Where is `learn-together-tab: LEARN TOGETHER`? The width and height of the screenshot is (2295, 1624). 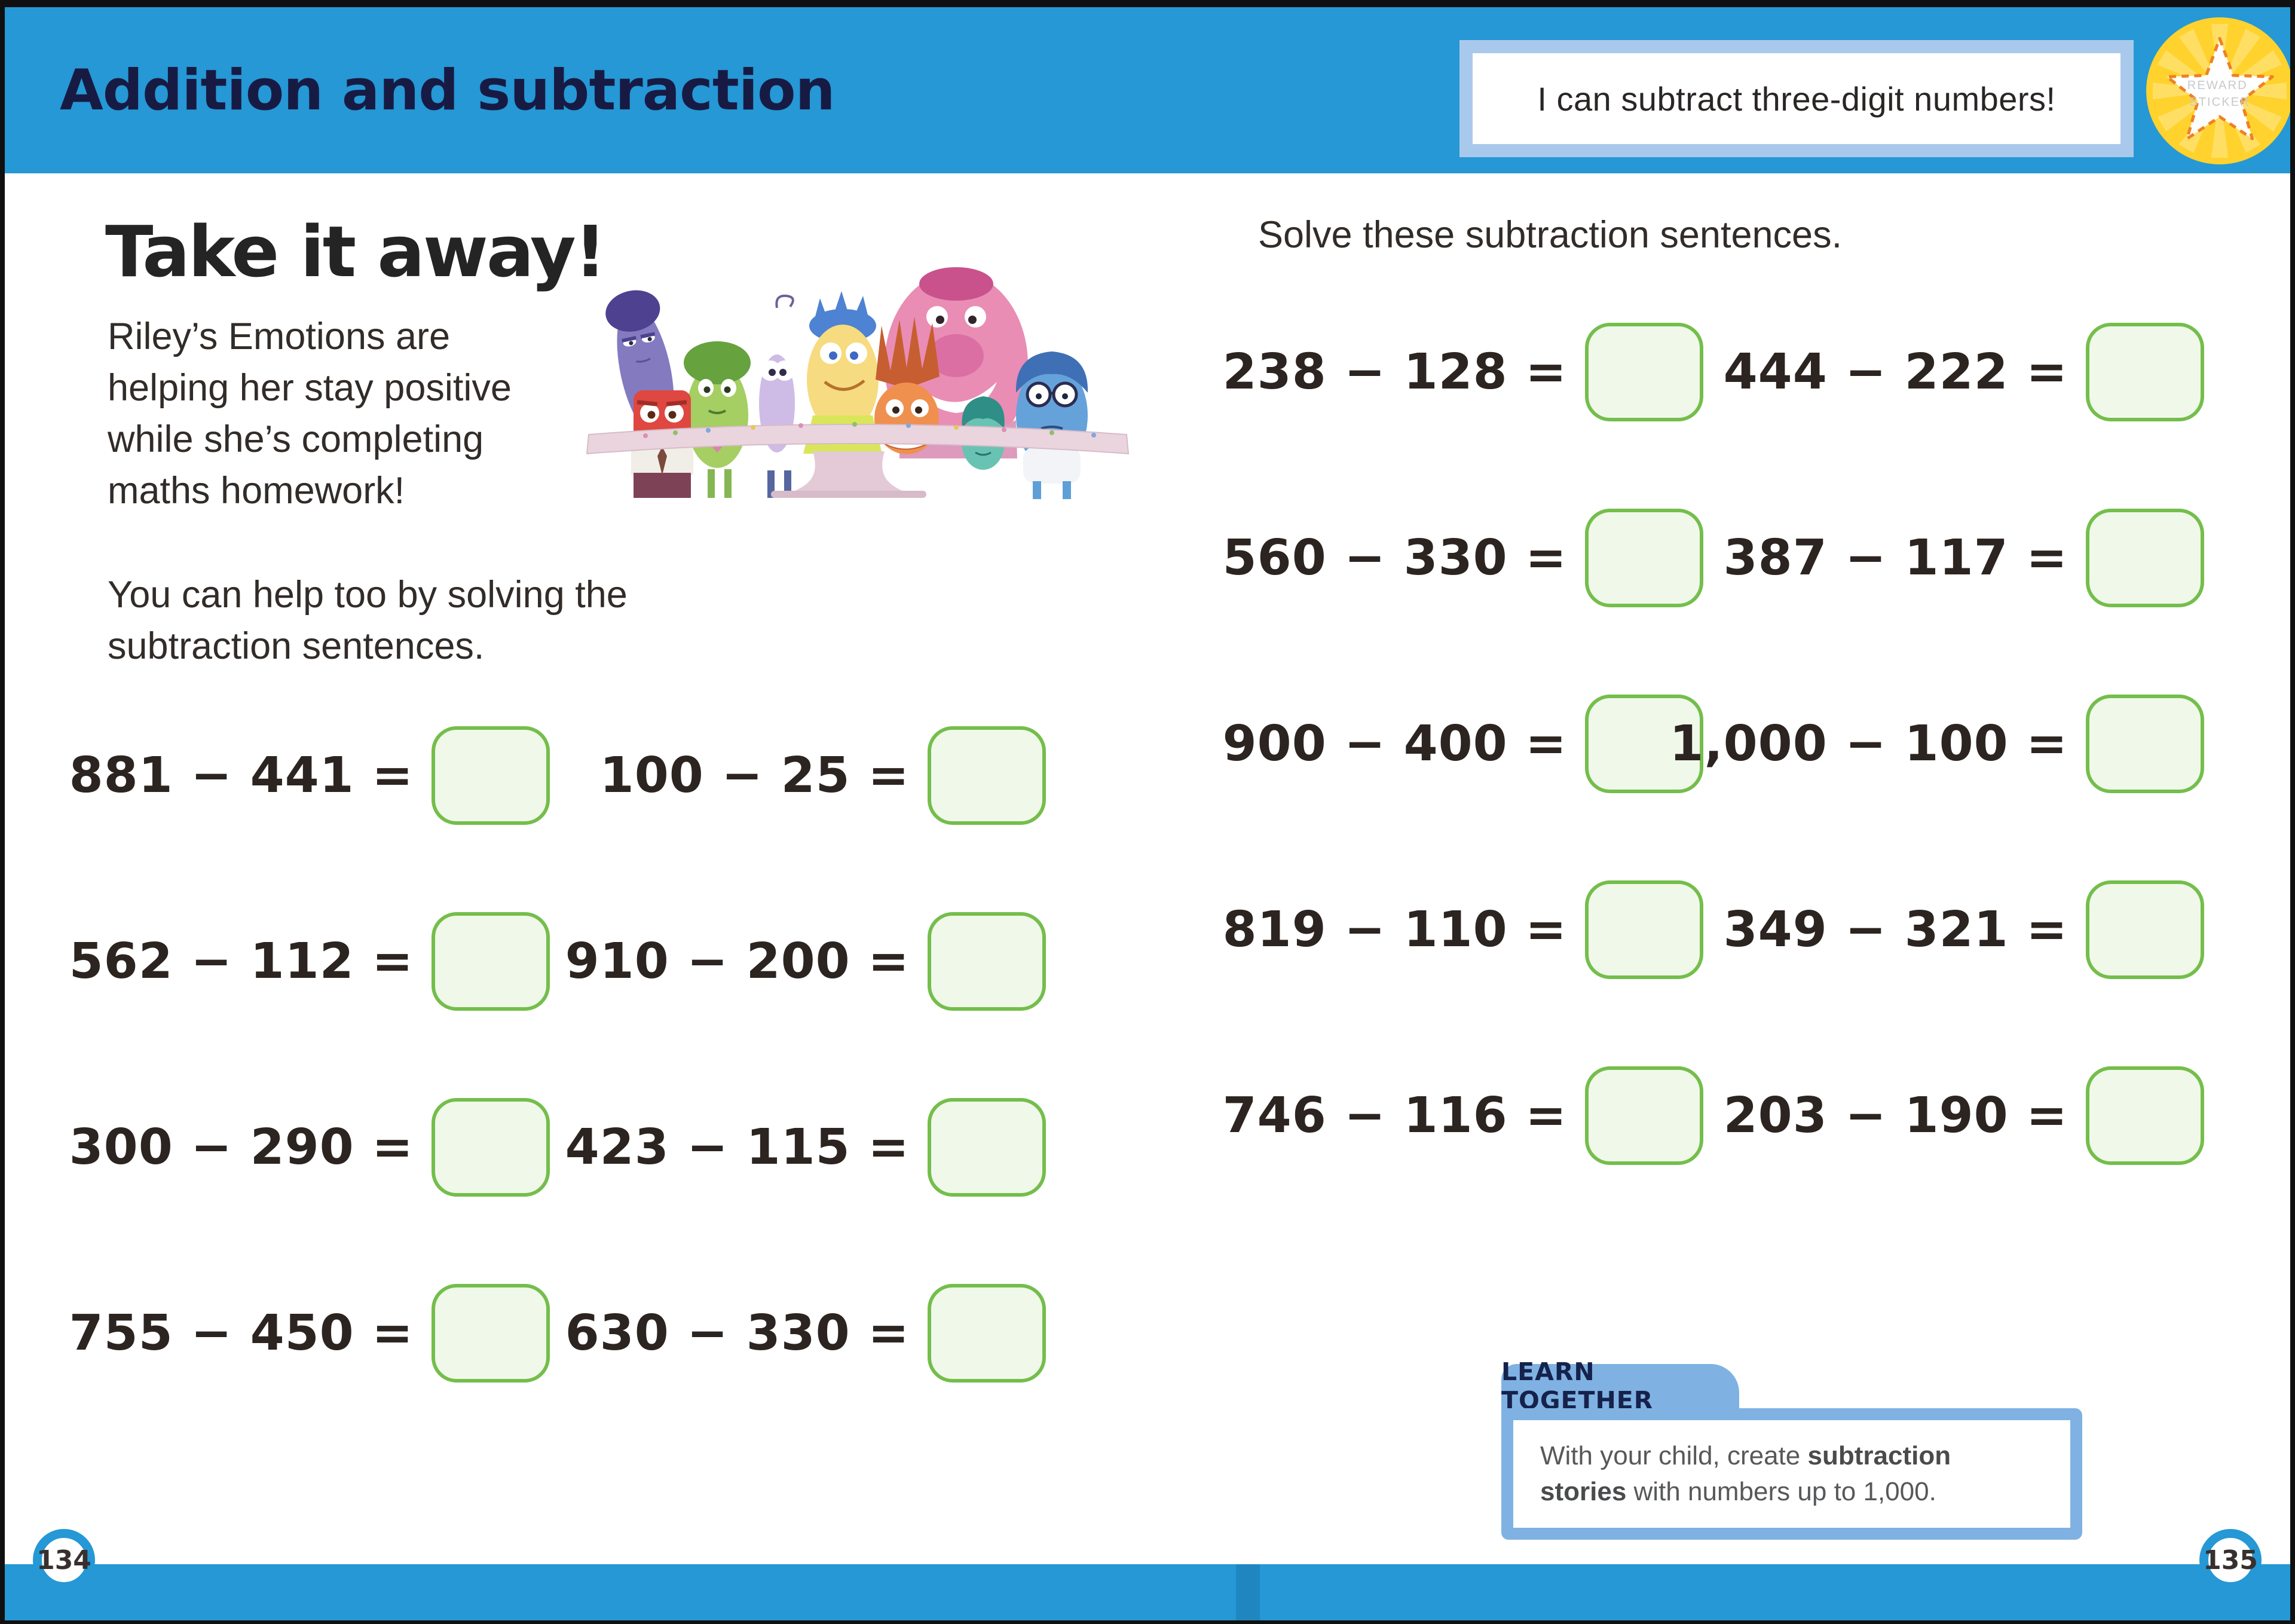
learn-together-tab: LEARN TOGETHER is located at coordinates (1620, 1386).